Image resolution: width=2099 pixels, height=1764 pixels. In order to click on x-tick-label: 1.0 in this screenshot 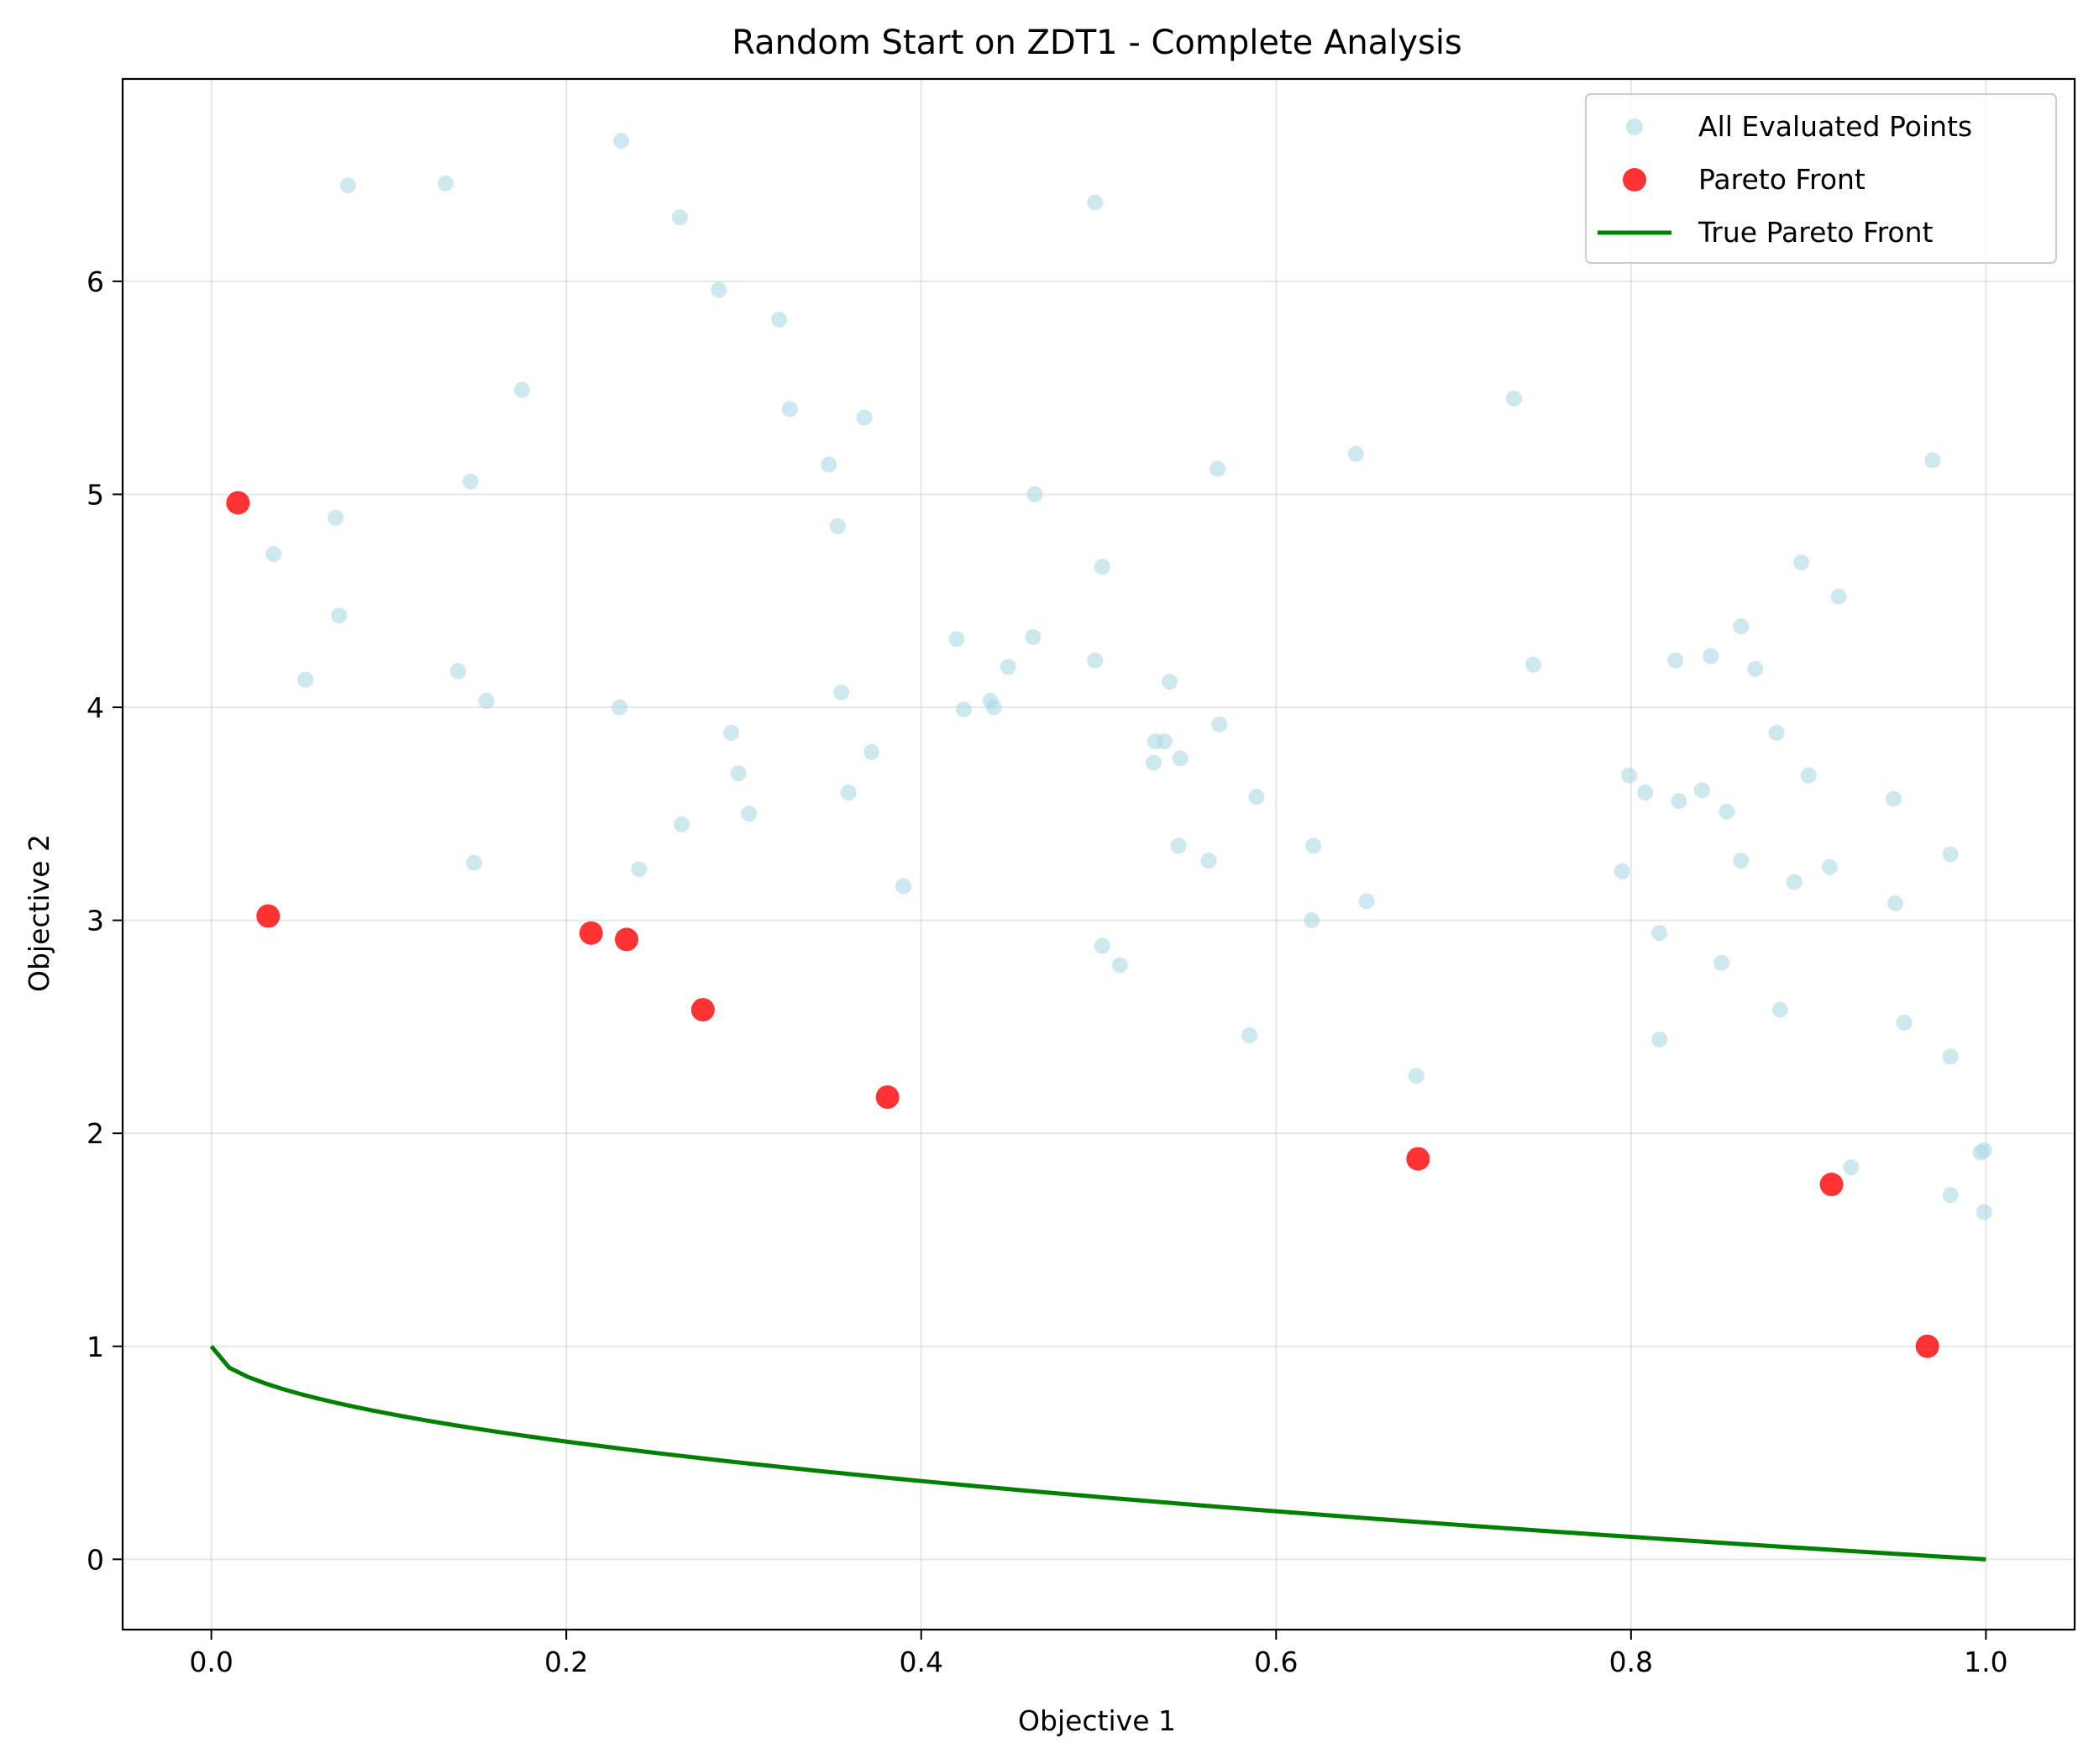, I will do `click(1985, 1662)`.